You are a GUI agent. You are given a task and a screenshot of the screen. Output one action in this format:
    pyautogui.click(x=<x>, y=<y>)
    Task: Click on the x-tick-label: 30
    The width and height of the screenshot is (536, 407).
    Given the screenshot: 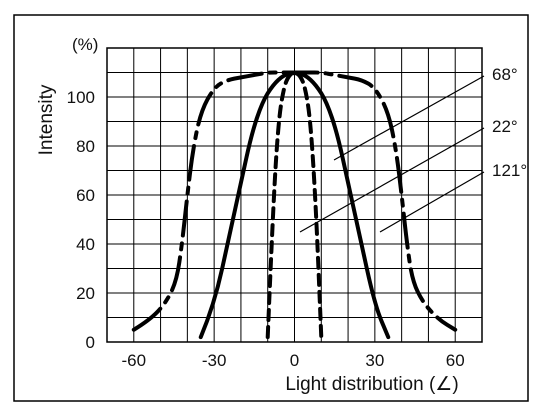 What is the action you would take?
    pyautogui.click(x=374, y=360)
    